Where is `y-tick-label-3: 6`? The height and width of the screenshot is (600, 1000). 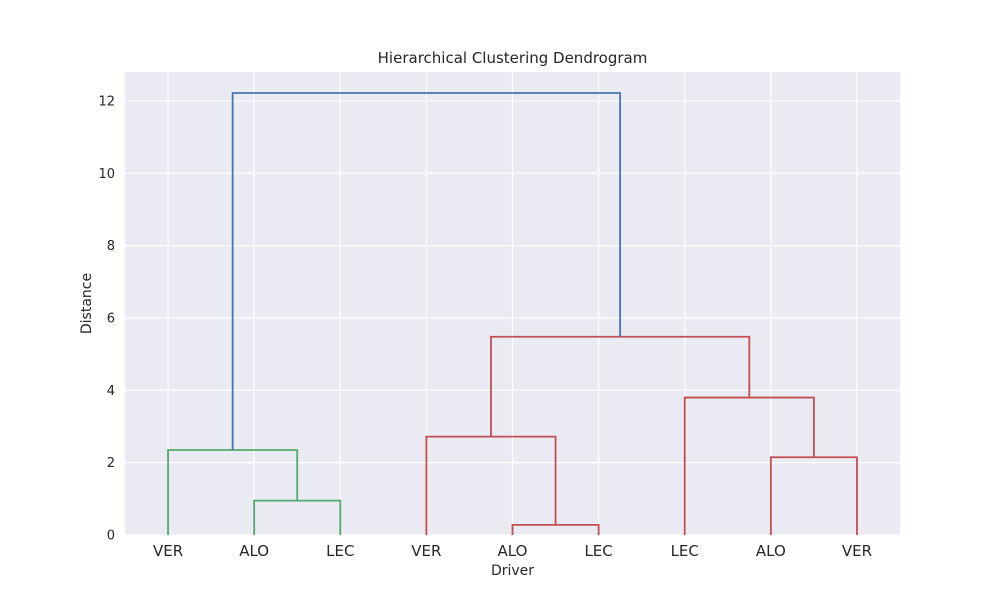
y-tick-label-3: 6 is located at coordinates (111, 318).